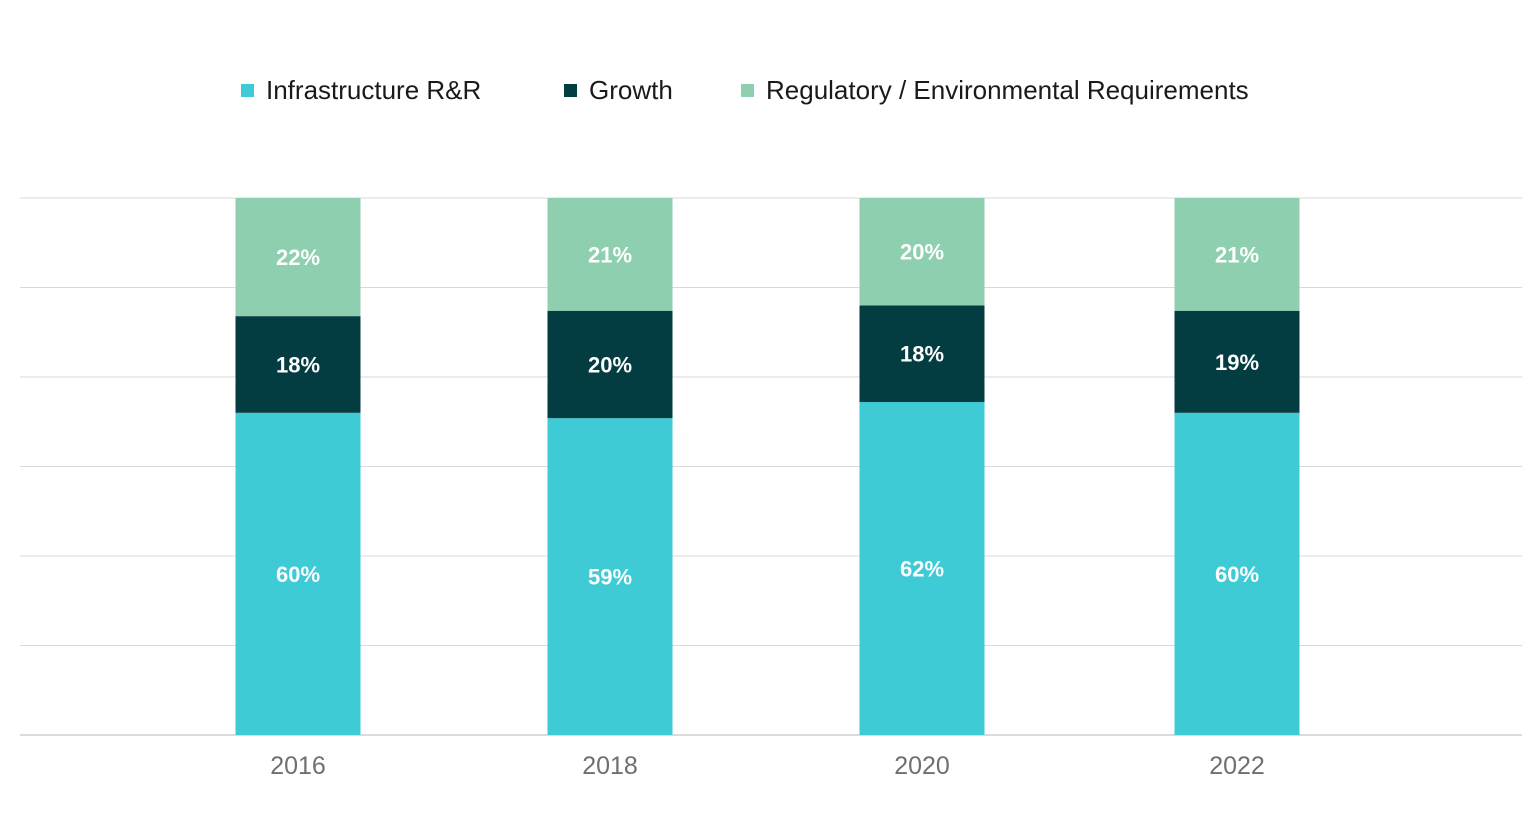 This screenshot has width=1536, height=832. I want to click on bar-segment-growth-2016, so click(298, 364).